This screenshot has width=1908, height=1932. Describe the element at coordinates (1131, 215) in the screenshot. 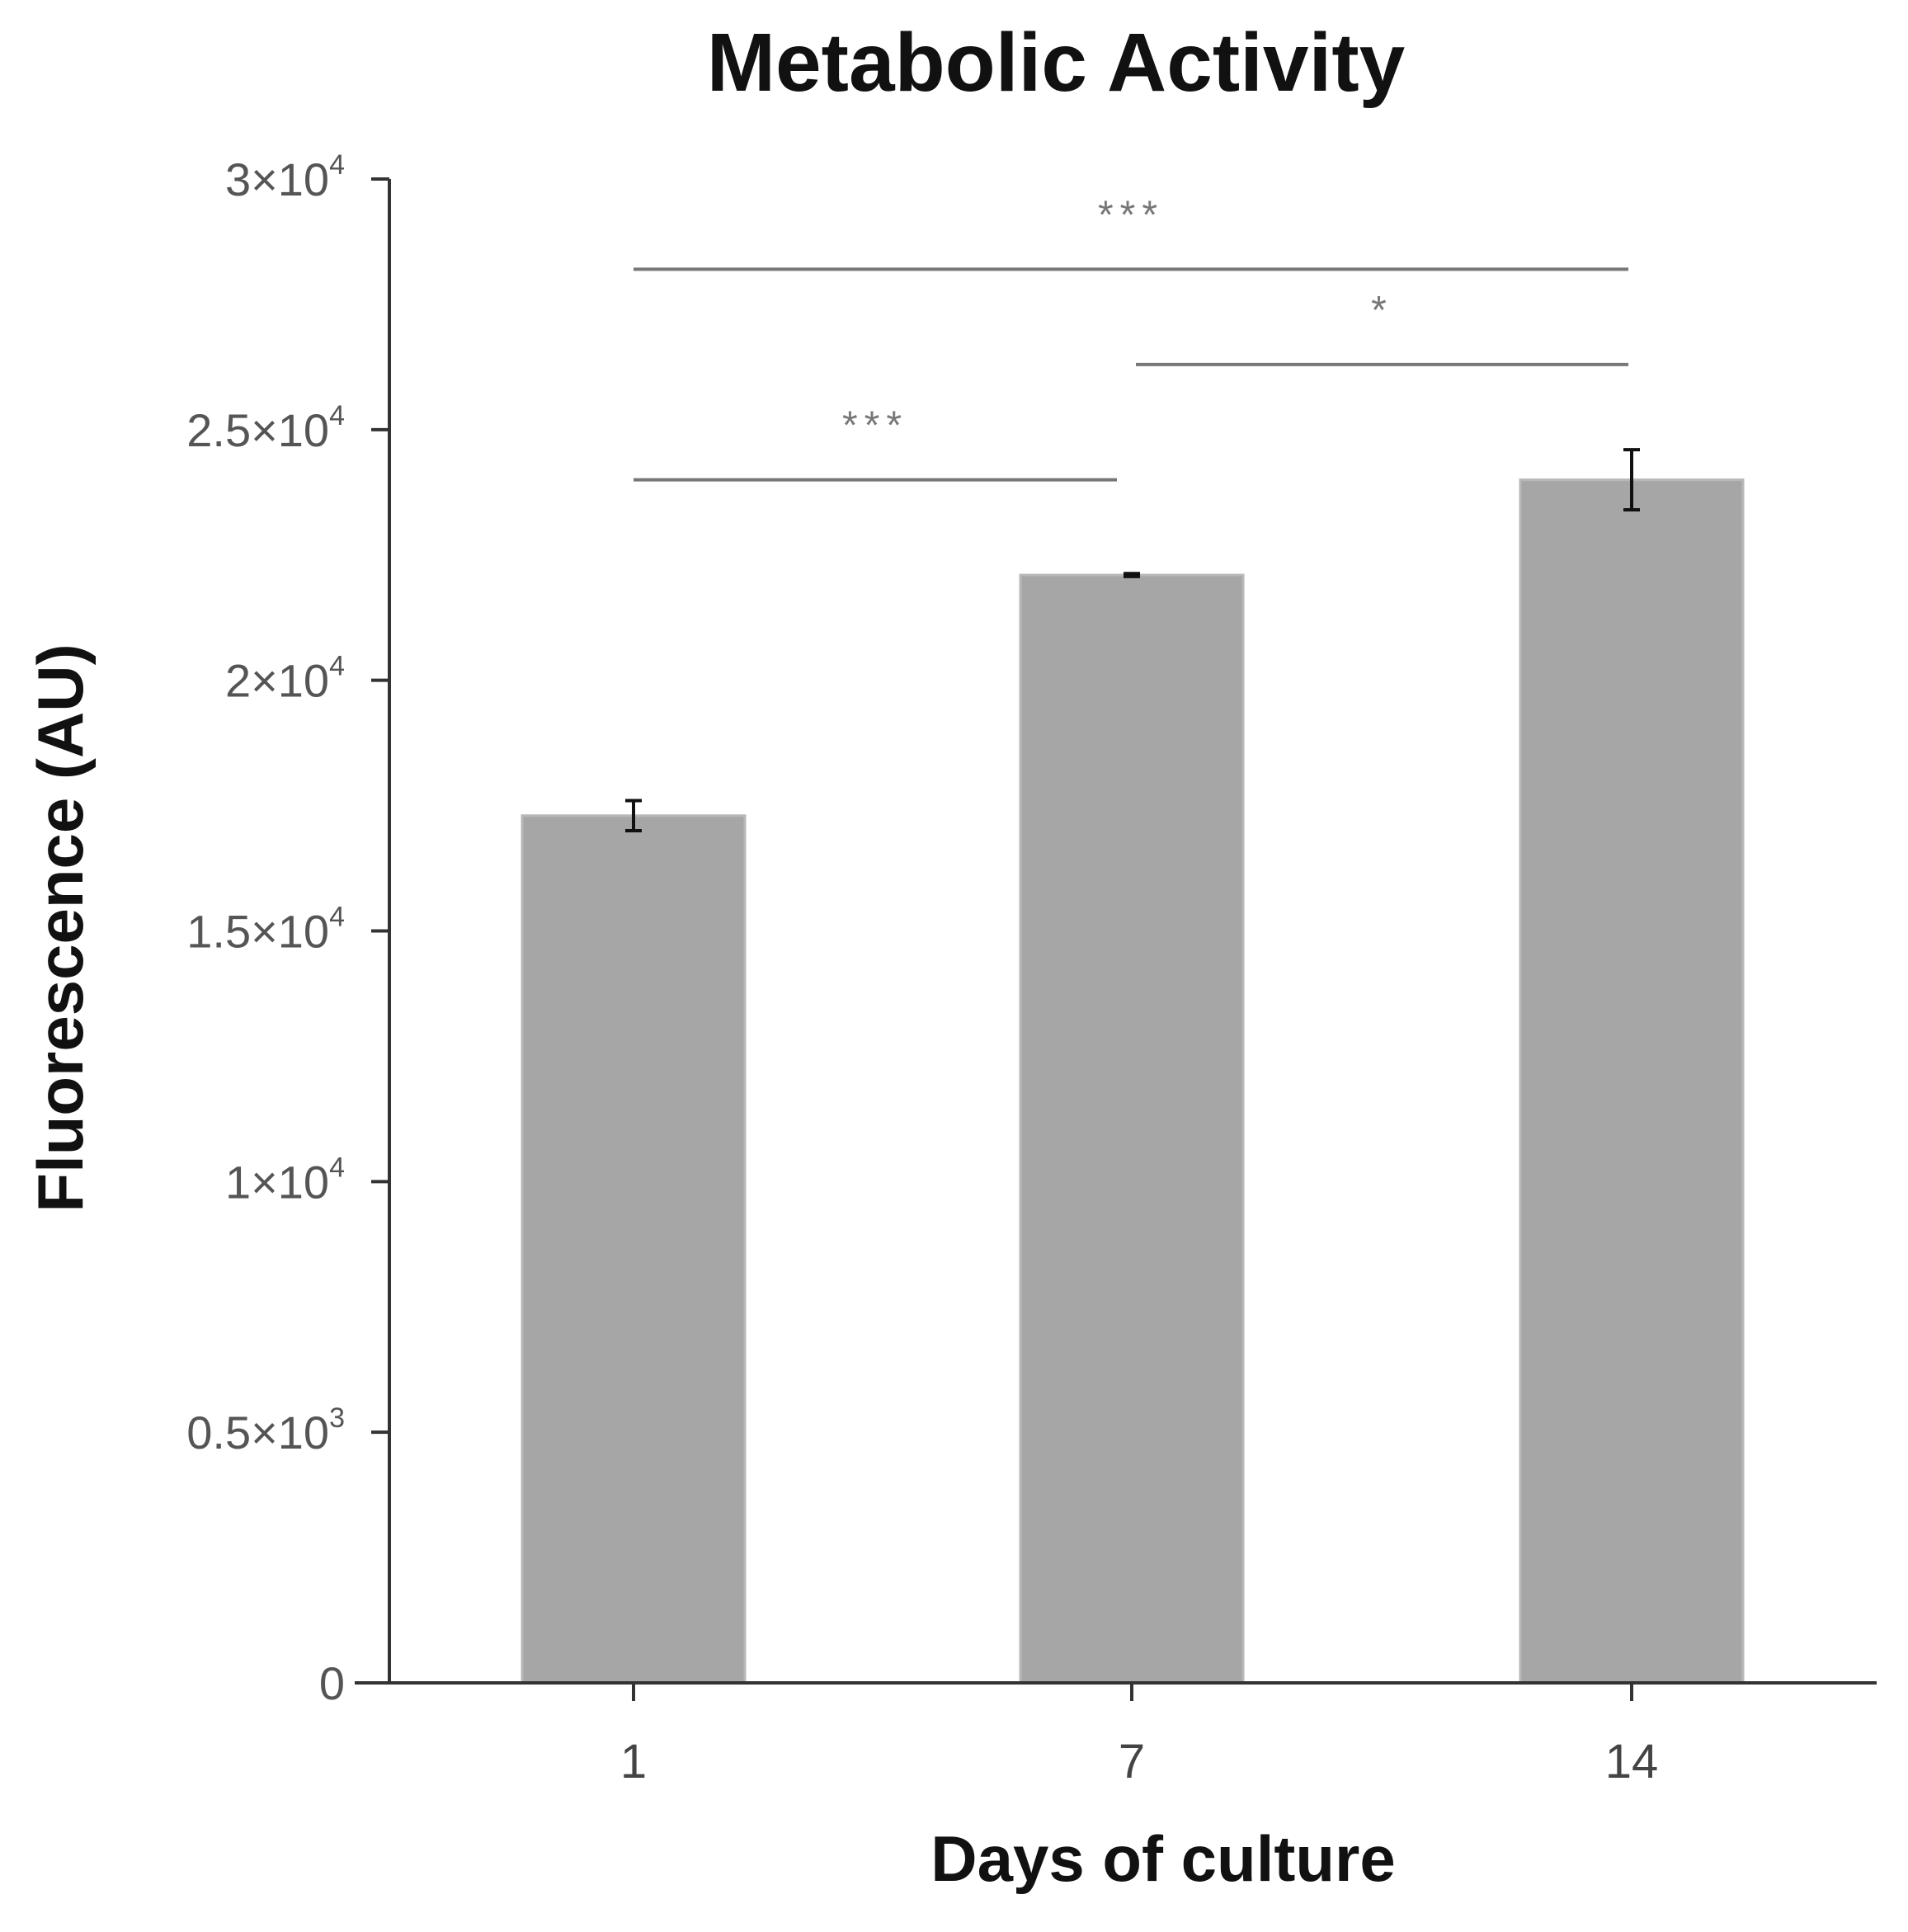

I see `significance-label-1-14: ***` at that location.